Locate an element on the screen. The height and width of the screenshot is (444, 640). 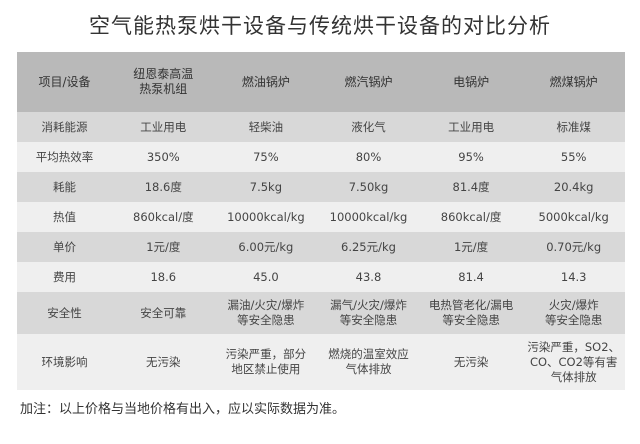
table-row: 消耗能源 工业用电 轻柴油 液化气 工业用电 标准煤 is located at coordinates (321, 127).